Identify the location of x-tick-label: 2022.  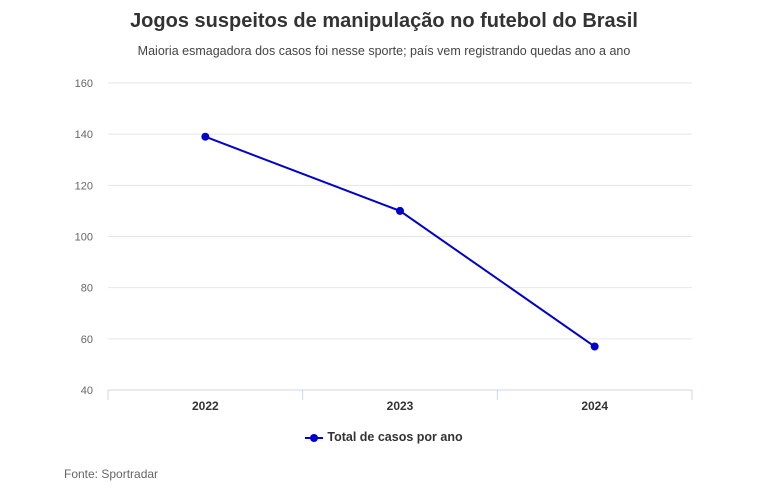
(205, 406).